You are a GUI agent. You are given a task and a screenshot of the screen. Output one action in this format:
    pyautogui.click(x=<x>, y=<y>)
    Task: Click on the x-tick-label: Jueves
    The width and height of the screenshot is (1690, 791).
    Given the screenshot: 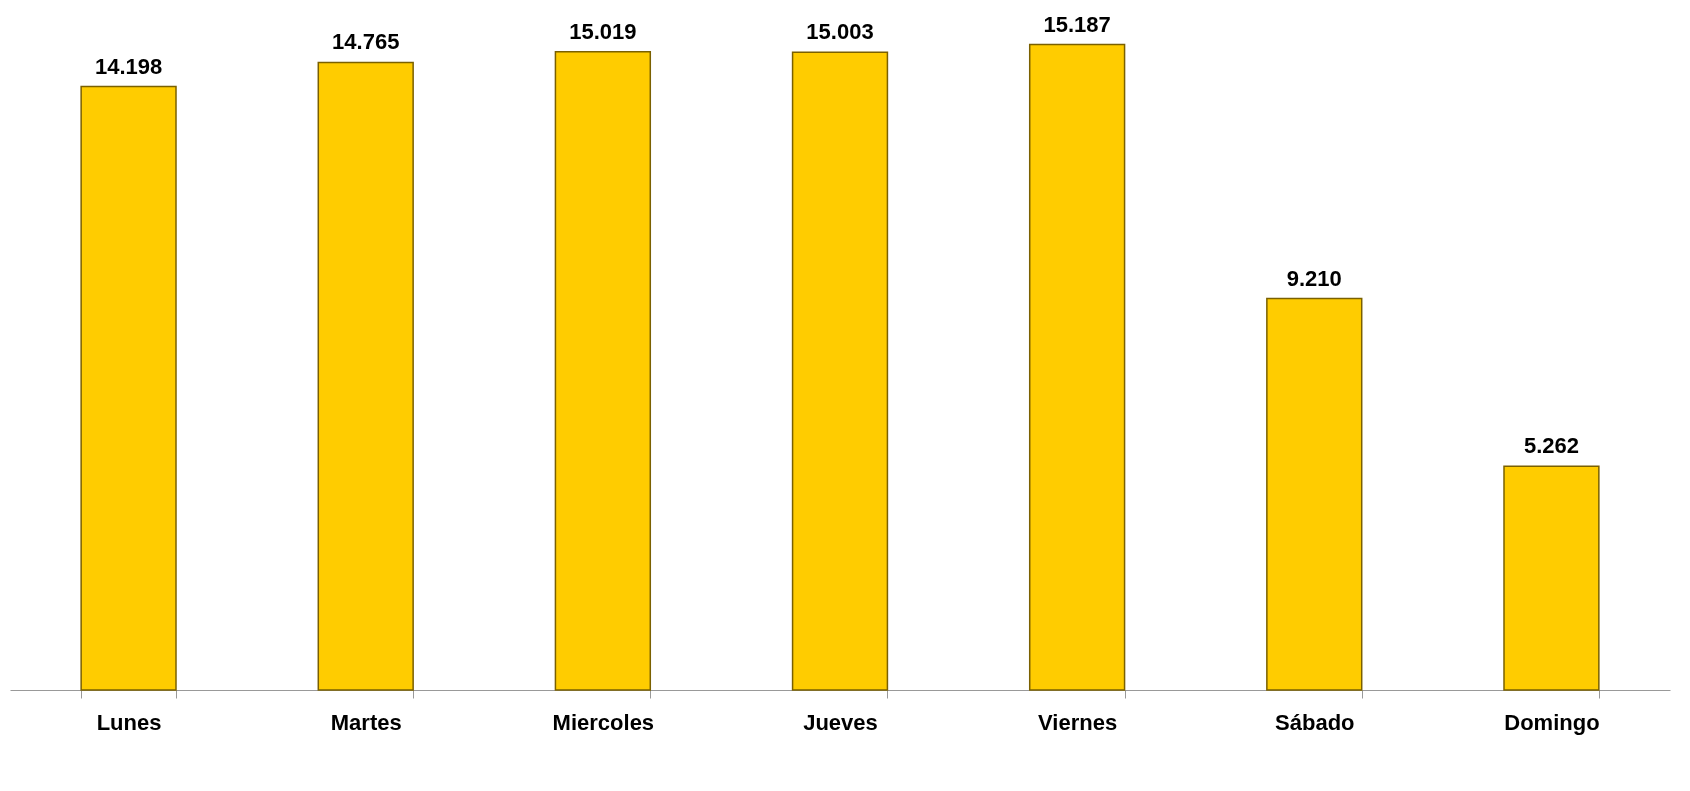 What is the action you would take?
    pyautogui.click(x=840, y=722)
    